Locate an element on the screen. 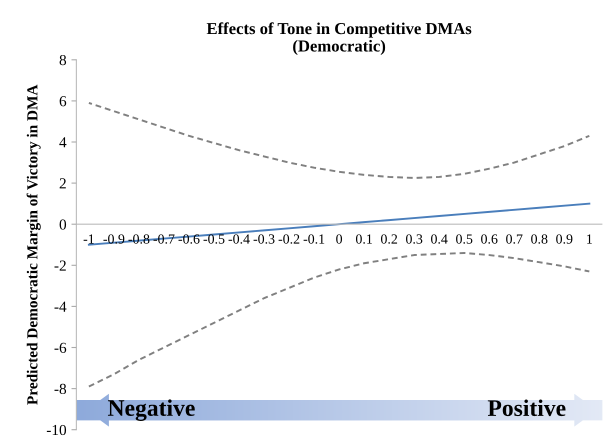  x-tick-label: -0.1 is located at coordinates (314, 239).